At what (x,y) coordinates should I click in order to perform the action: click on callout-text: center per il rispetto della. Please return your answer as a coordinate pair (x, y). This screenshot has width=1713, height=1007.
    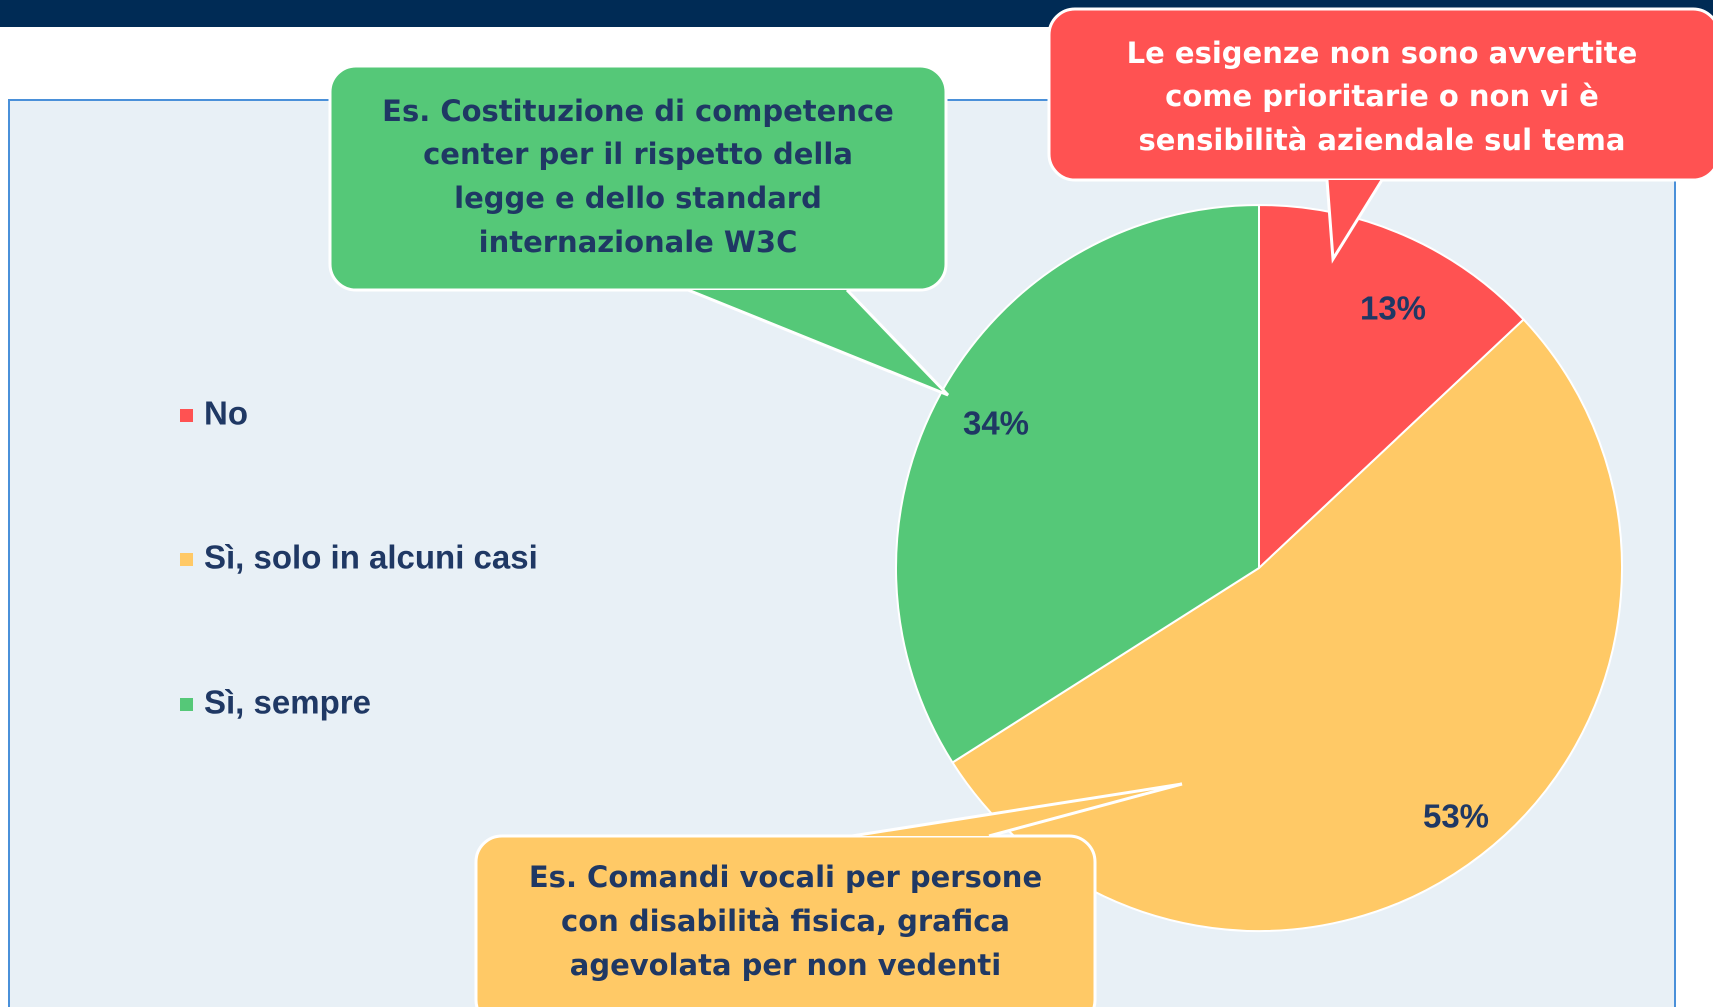
    Looking at the image, I should click on (638, 154).